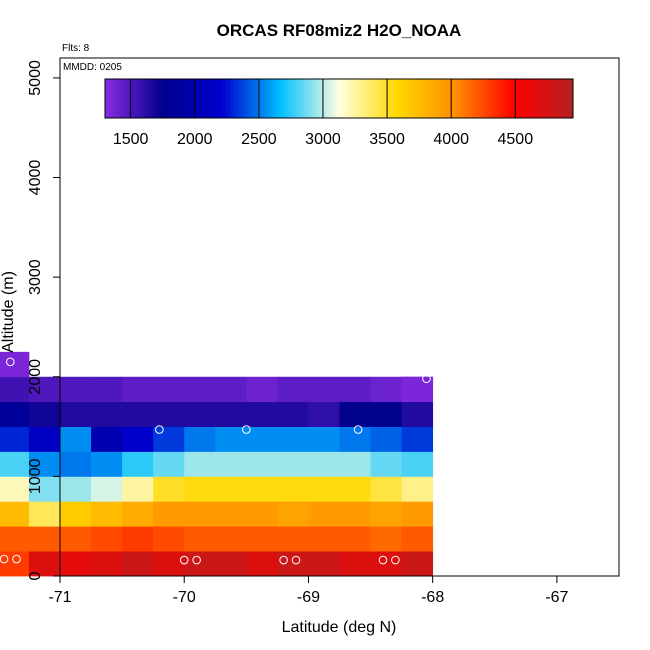 This screenshot has height=650, width=650. Describe the element at coordinates (59, 597) in the screenshot. I see `x-tick-label: -71` at that location.